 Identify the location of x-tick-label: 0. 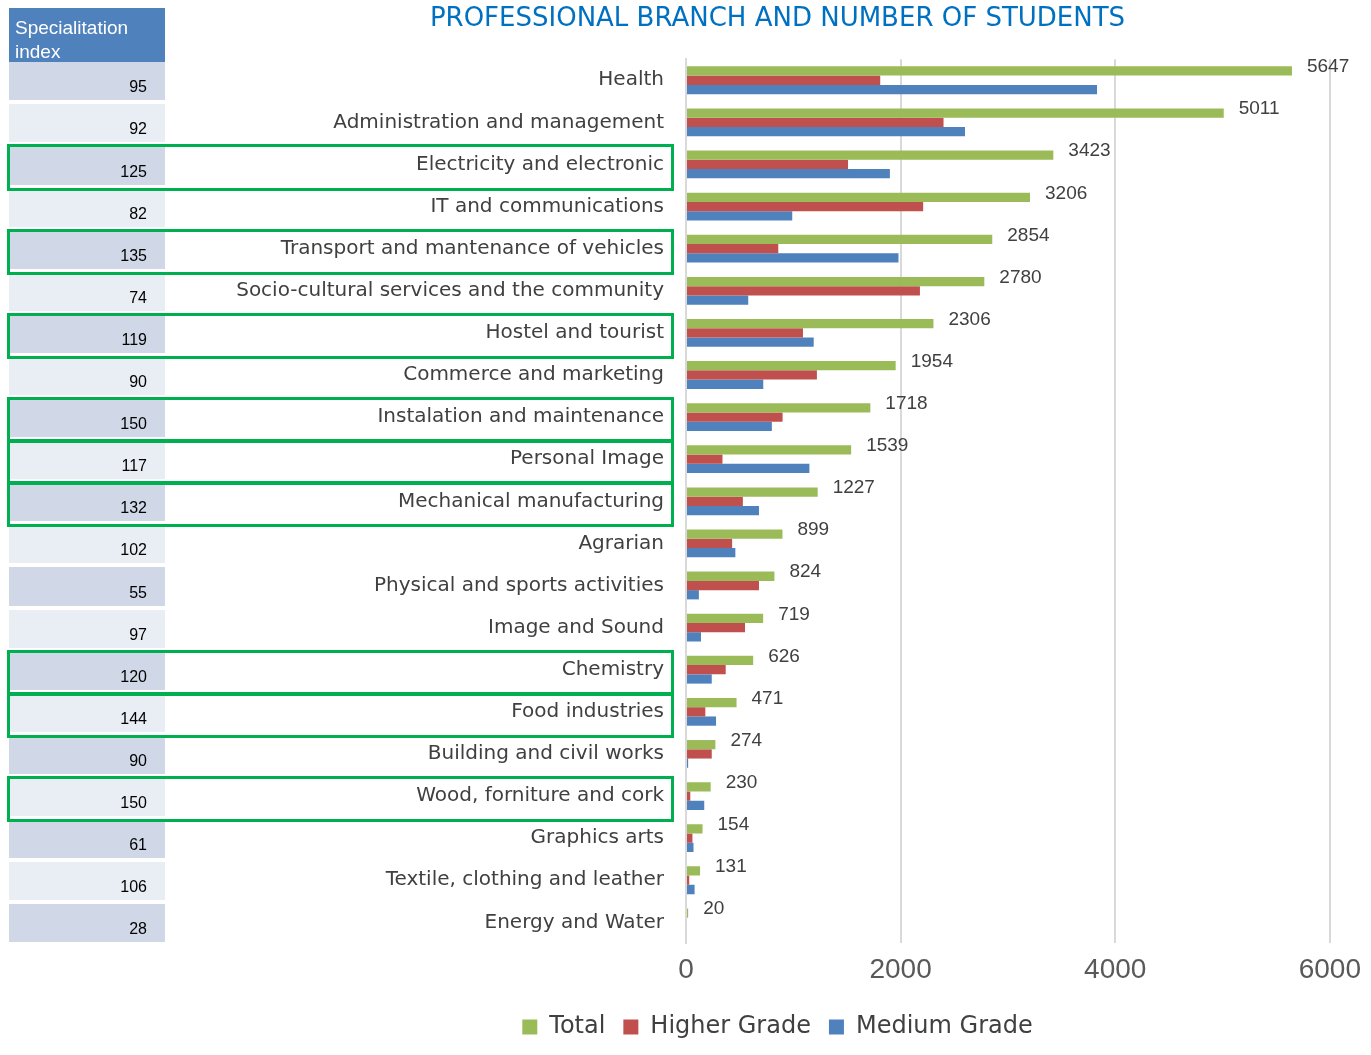
(686, 968).